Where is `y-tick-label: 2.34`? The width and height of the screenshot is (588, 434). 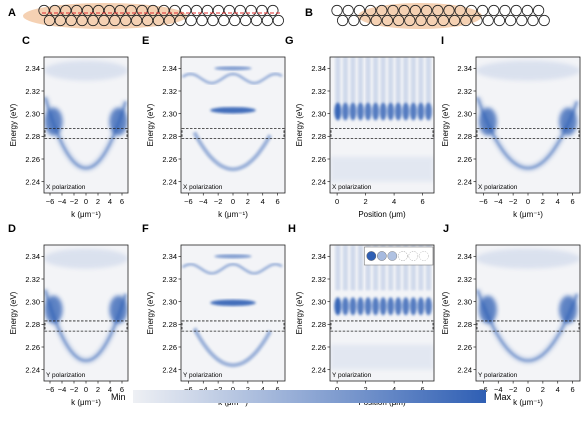 y-tick-label: 2.34 is located at coordinates (464, 256).